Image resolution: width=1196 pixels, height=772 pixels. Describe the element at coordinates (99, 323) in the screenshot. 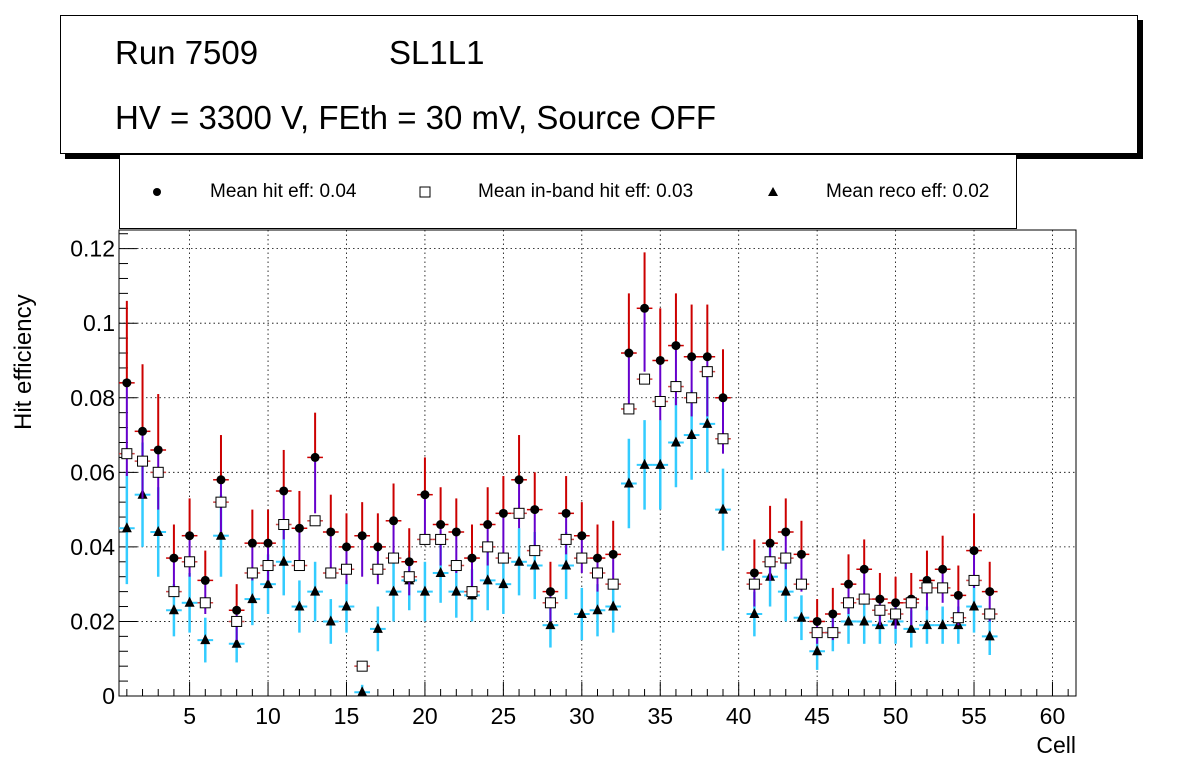

I see `y-tick-label: 0.1` at that location.